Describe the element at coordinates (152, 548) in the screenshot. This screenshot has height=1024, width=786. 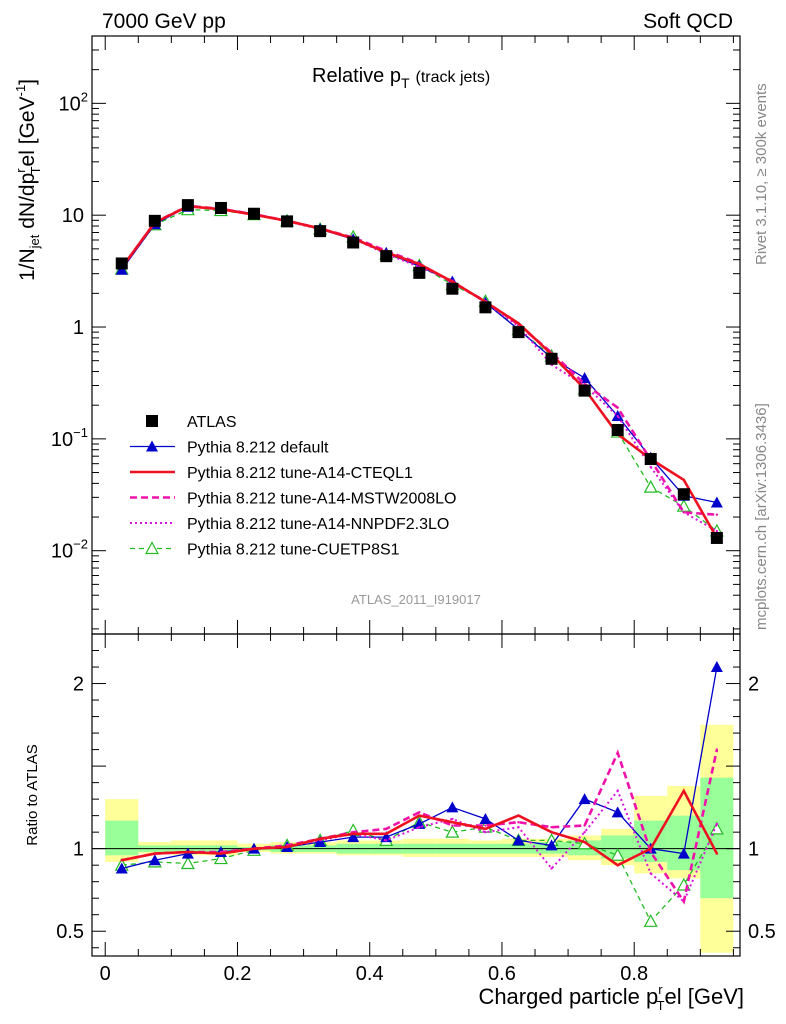
I see `legend-marker-cuetp8s1` at that location.